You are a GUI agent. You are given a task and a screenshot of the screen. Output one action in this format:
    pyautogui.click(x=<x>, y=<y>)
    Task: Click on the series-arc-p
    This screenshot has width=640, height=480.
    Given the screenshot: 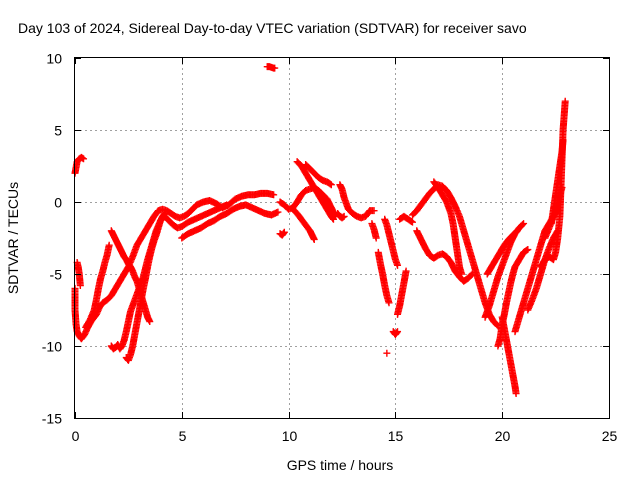 What is the action you would take?
    pyautogui.click(x=341, y=216)
    